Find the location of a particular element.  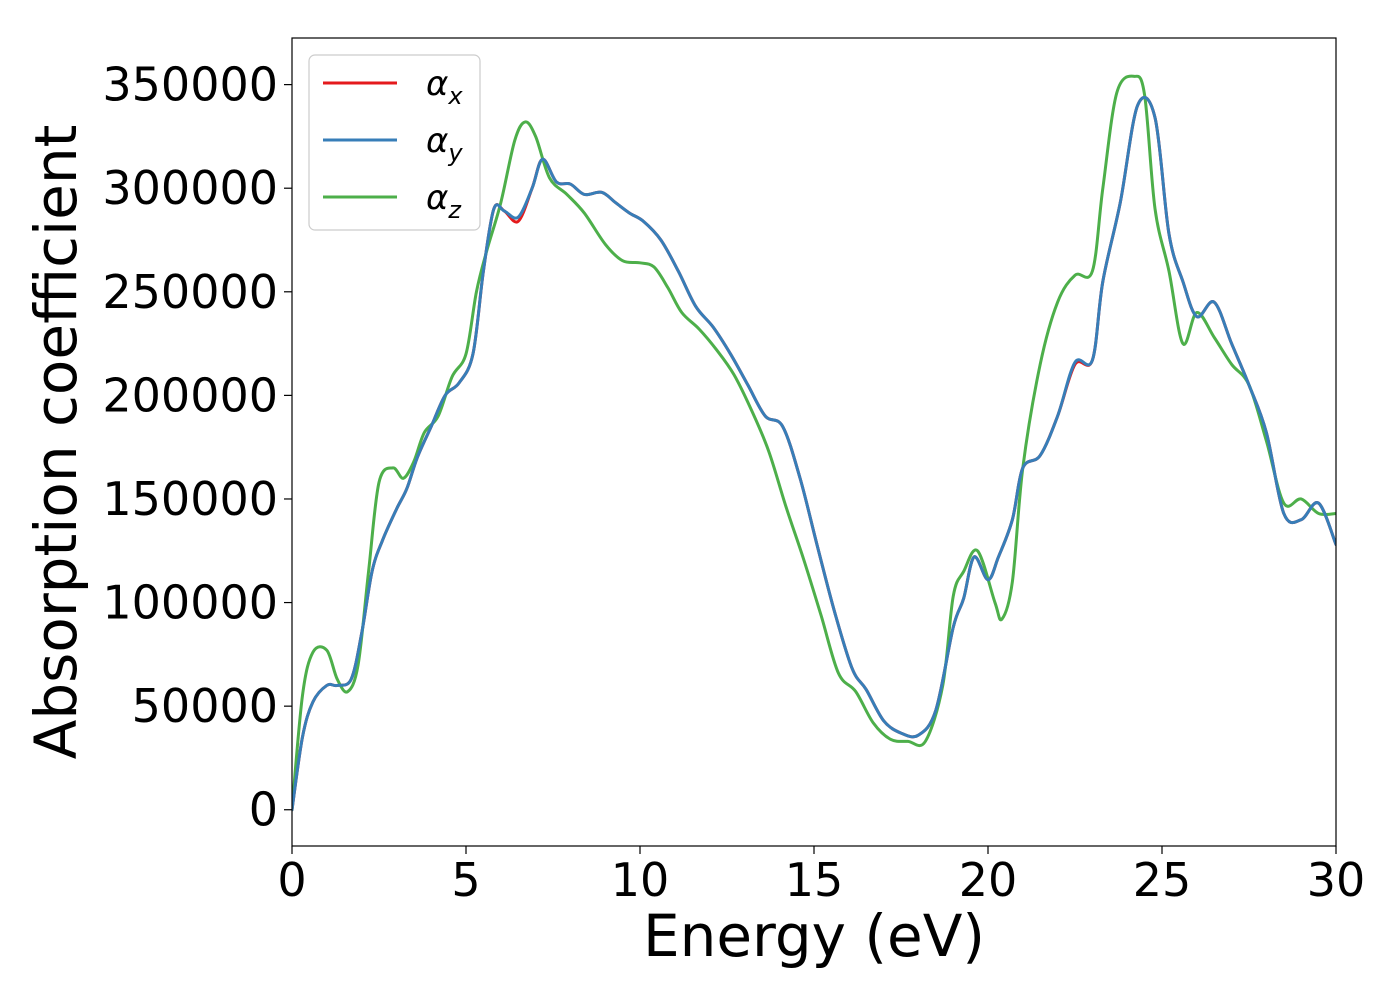

x-tick-label: 30 is located at coordinates (1336, 880).